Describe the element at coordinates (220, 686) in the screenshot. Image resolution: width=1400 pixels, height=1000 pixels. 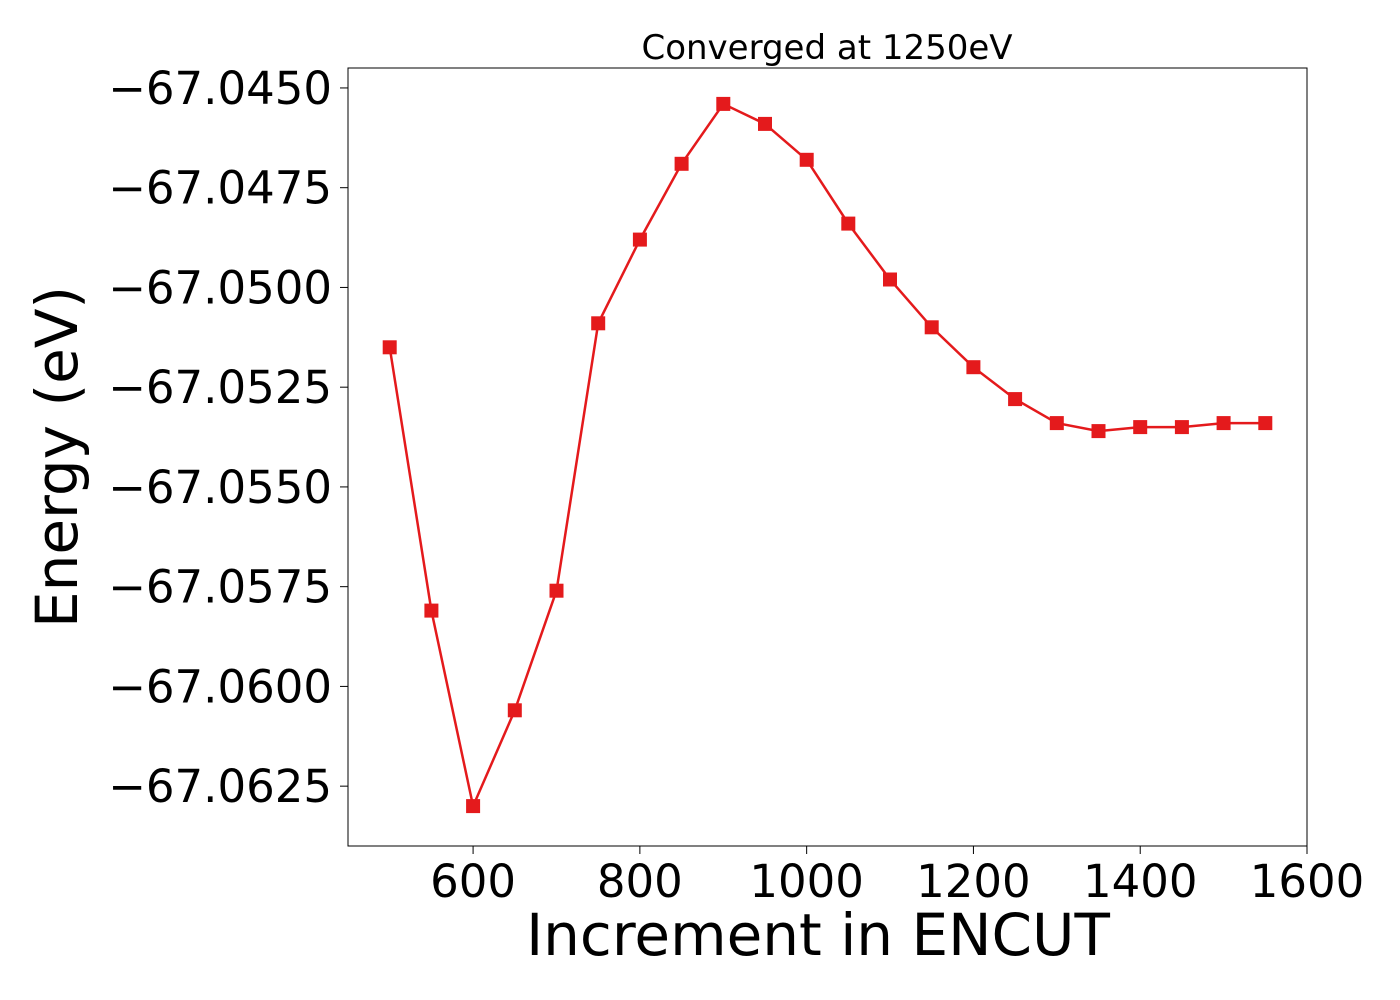
I see `y-tick-label: −67.0600` at that location.